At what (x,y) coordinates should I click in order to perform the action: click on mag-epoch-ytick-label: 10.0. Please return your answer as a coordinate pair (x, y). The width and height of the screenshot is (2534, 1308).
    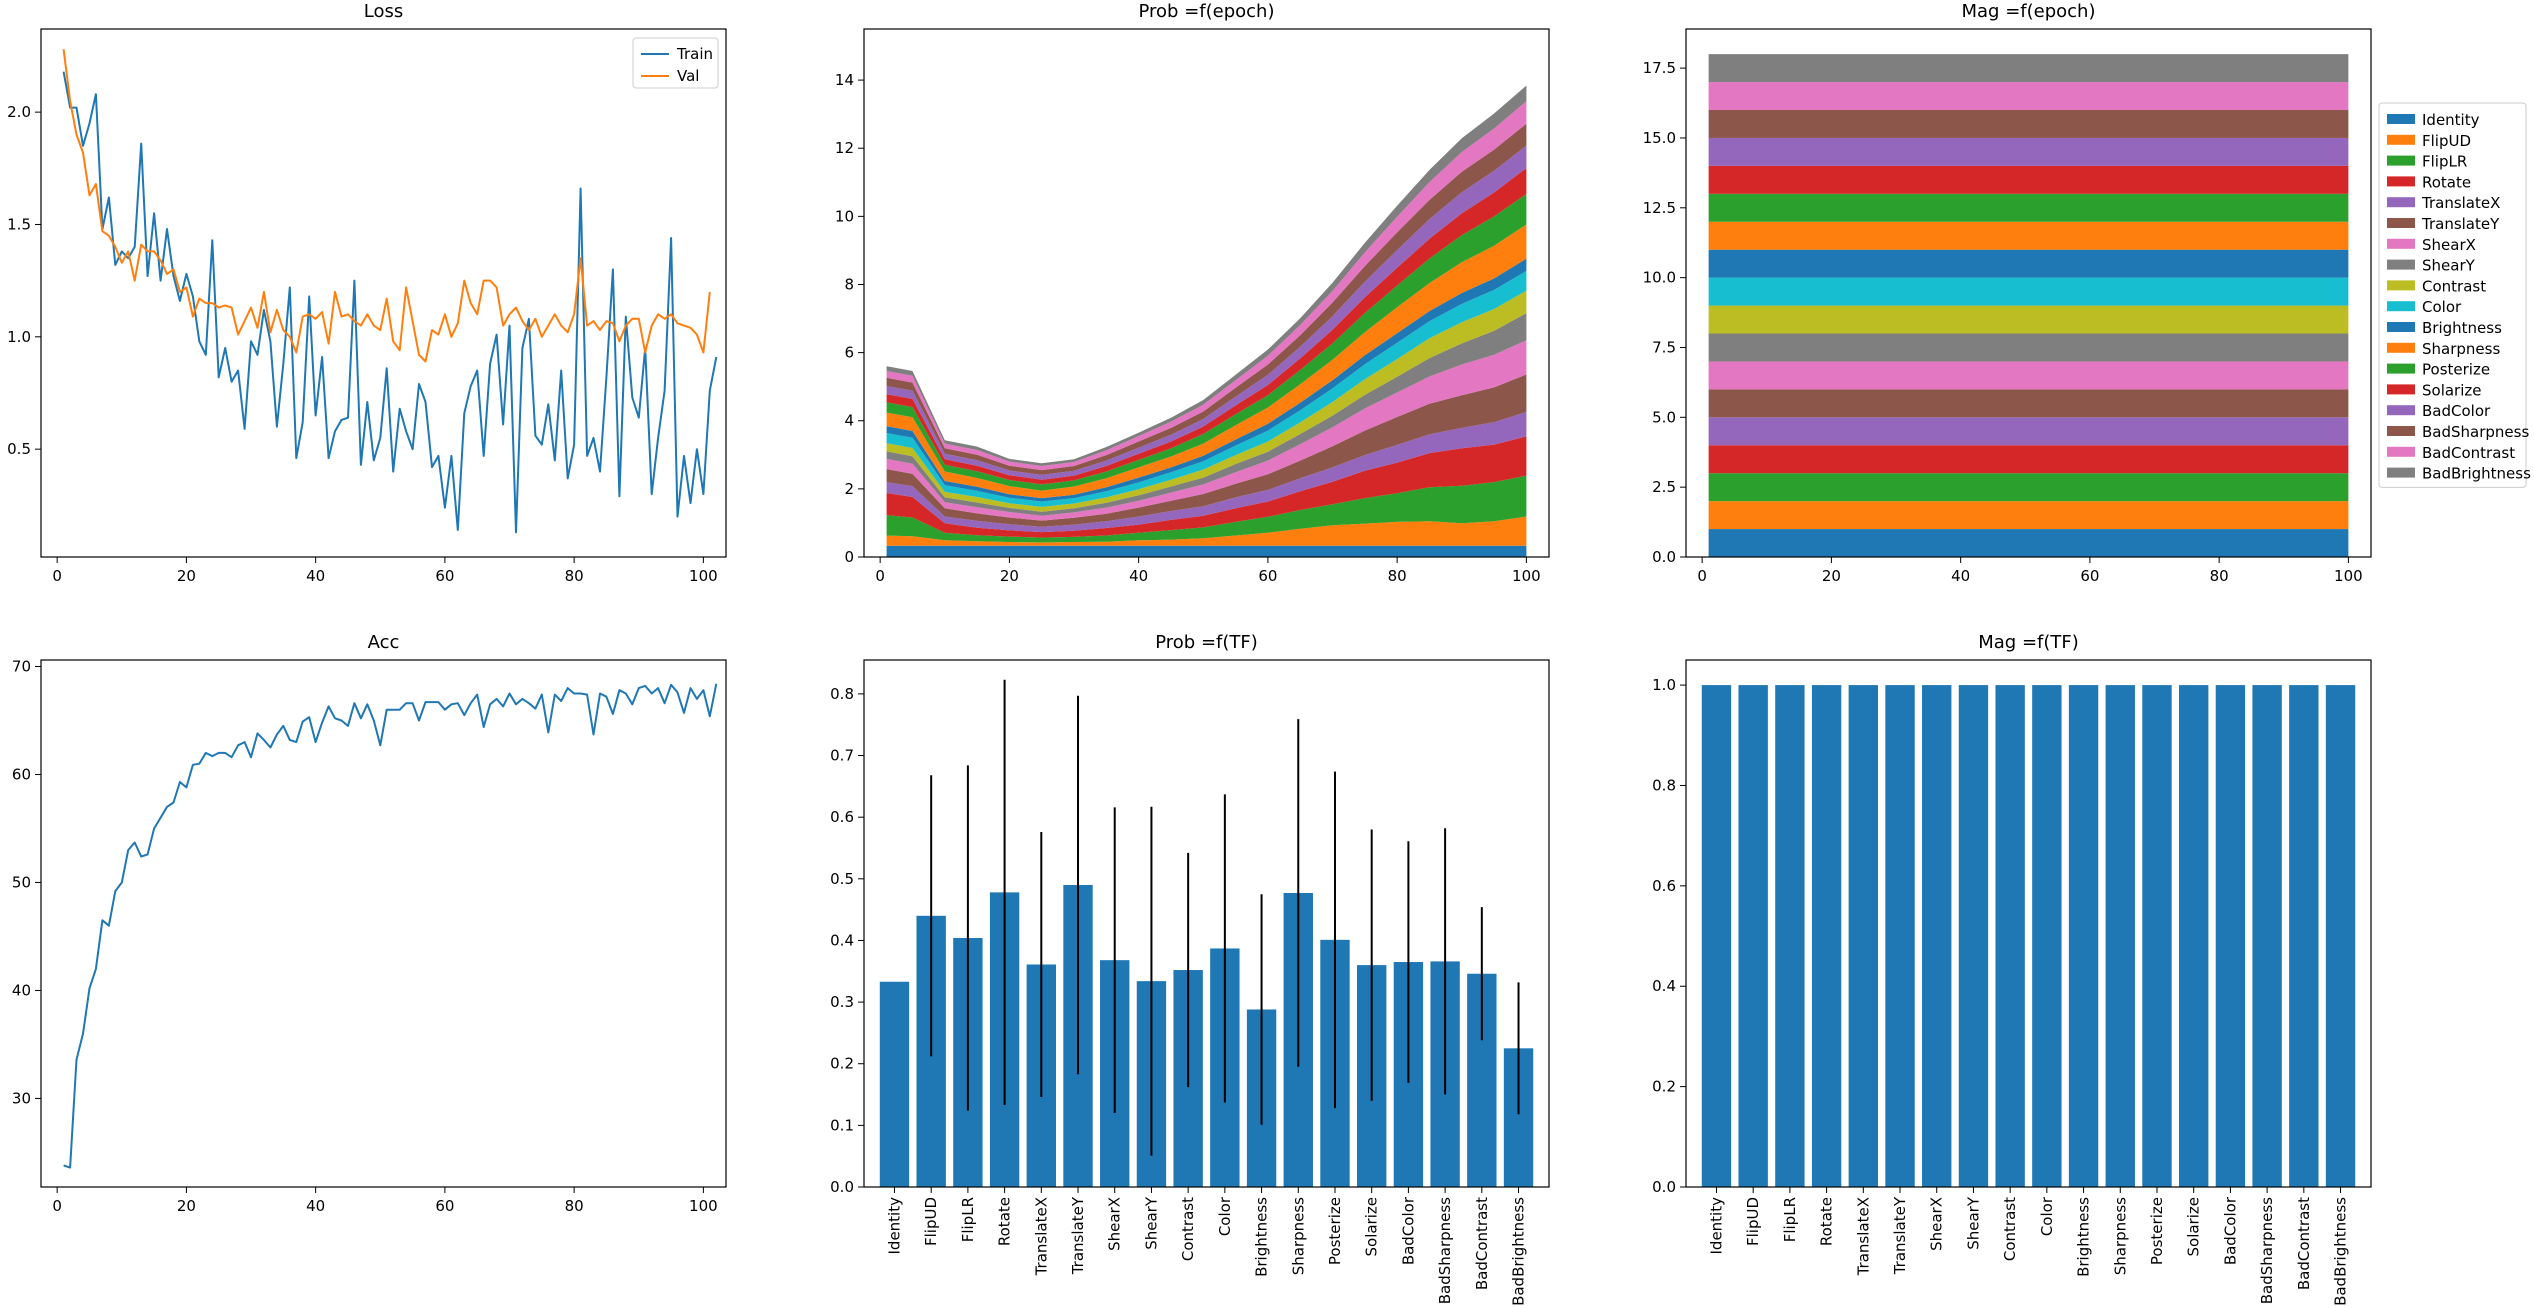
    Looking at the image, I should click on (1659, 278).